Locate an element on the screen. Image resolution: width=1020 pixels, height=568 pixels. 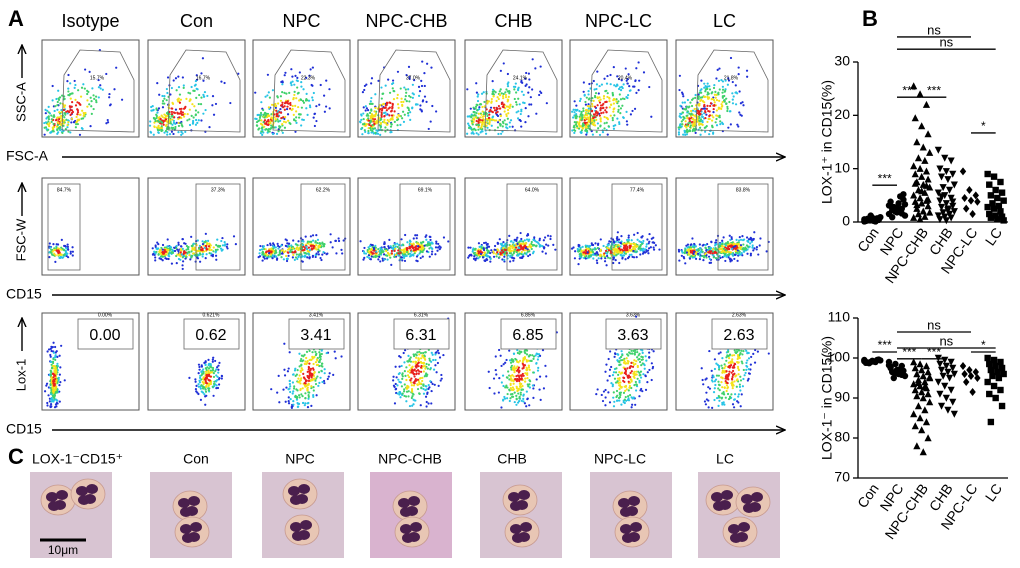
gate-percent: 37.3% is located at coordinates (218, 190).